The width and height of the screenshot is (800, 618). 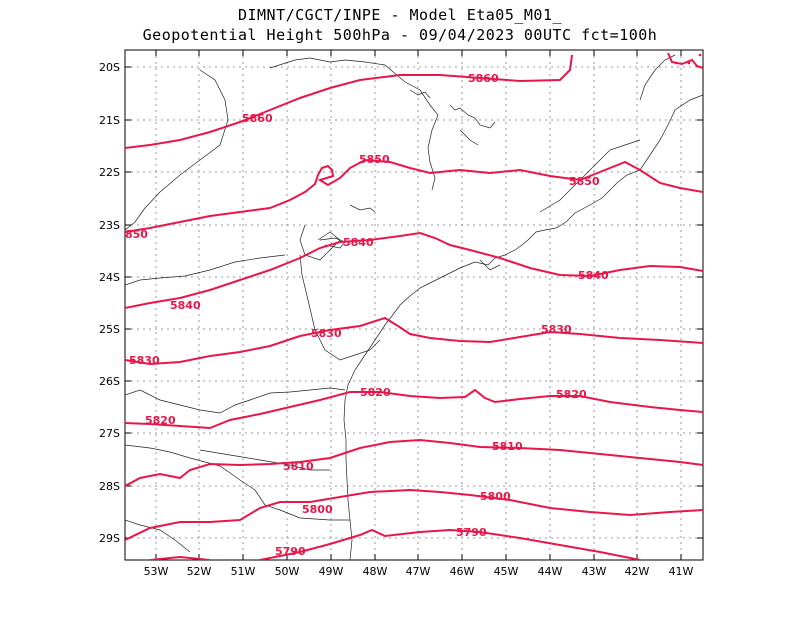 What do you see at coordinates (109, 277) in the screenshot?
I see `lat-label: 24S` at bounding box center [109, 277].